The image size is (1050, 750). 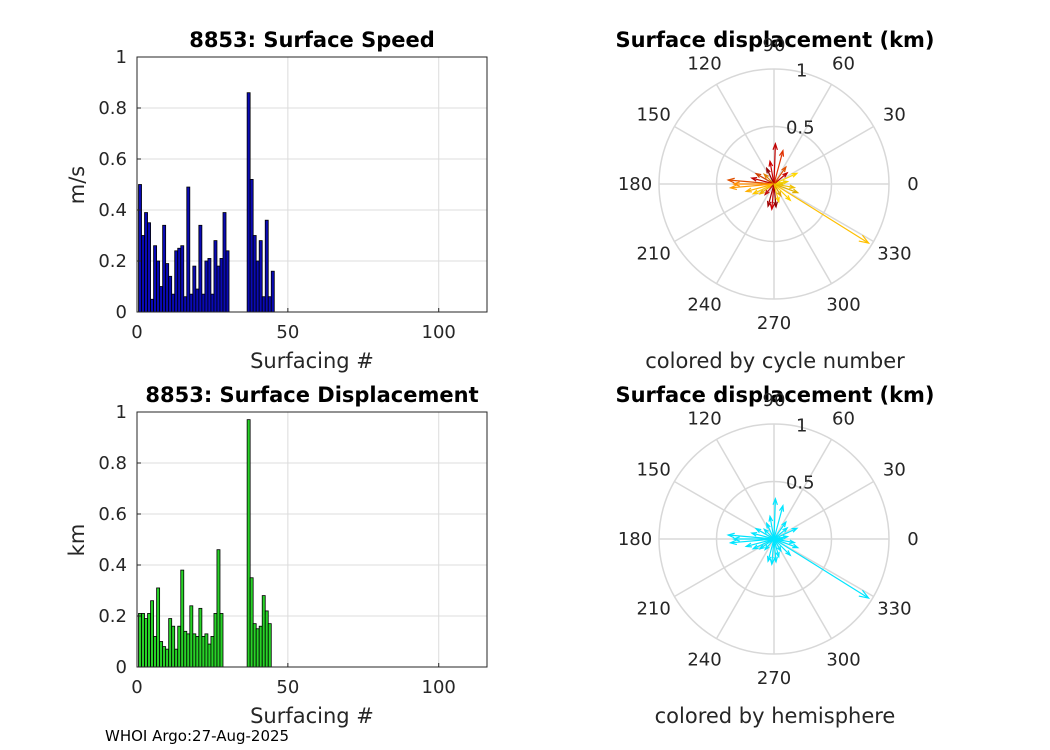 What do you see at coordinates (112, 261) in the screenshot?
I see `y-tick-label: 0.2` at bounding box center [112, 261].